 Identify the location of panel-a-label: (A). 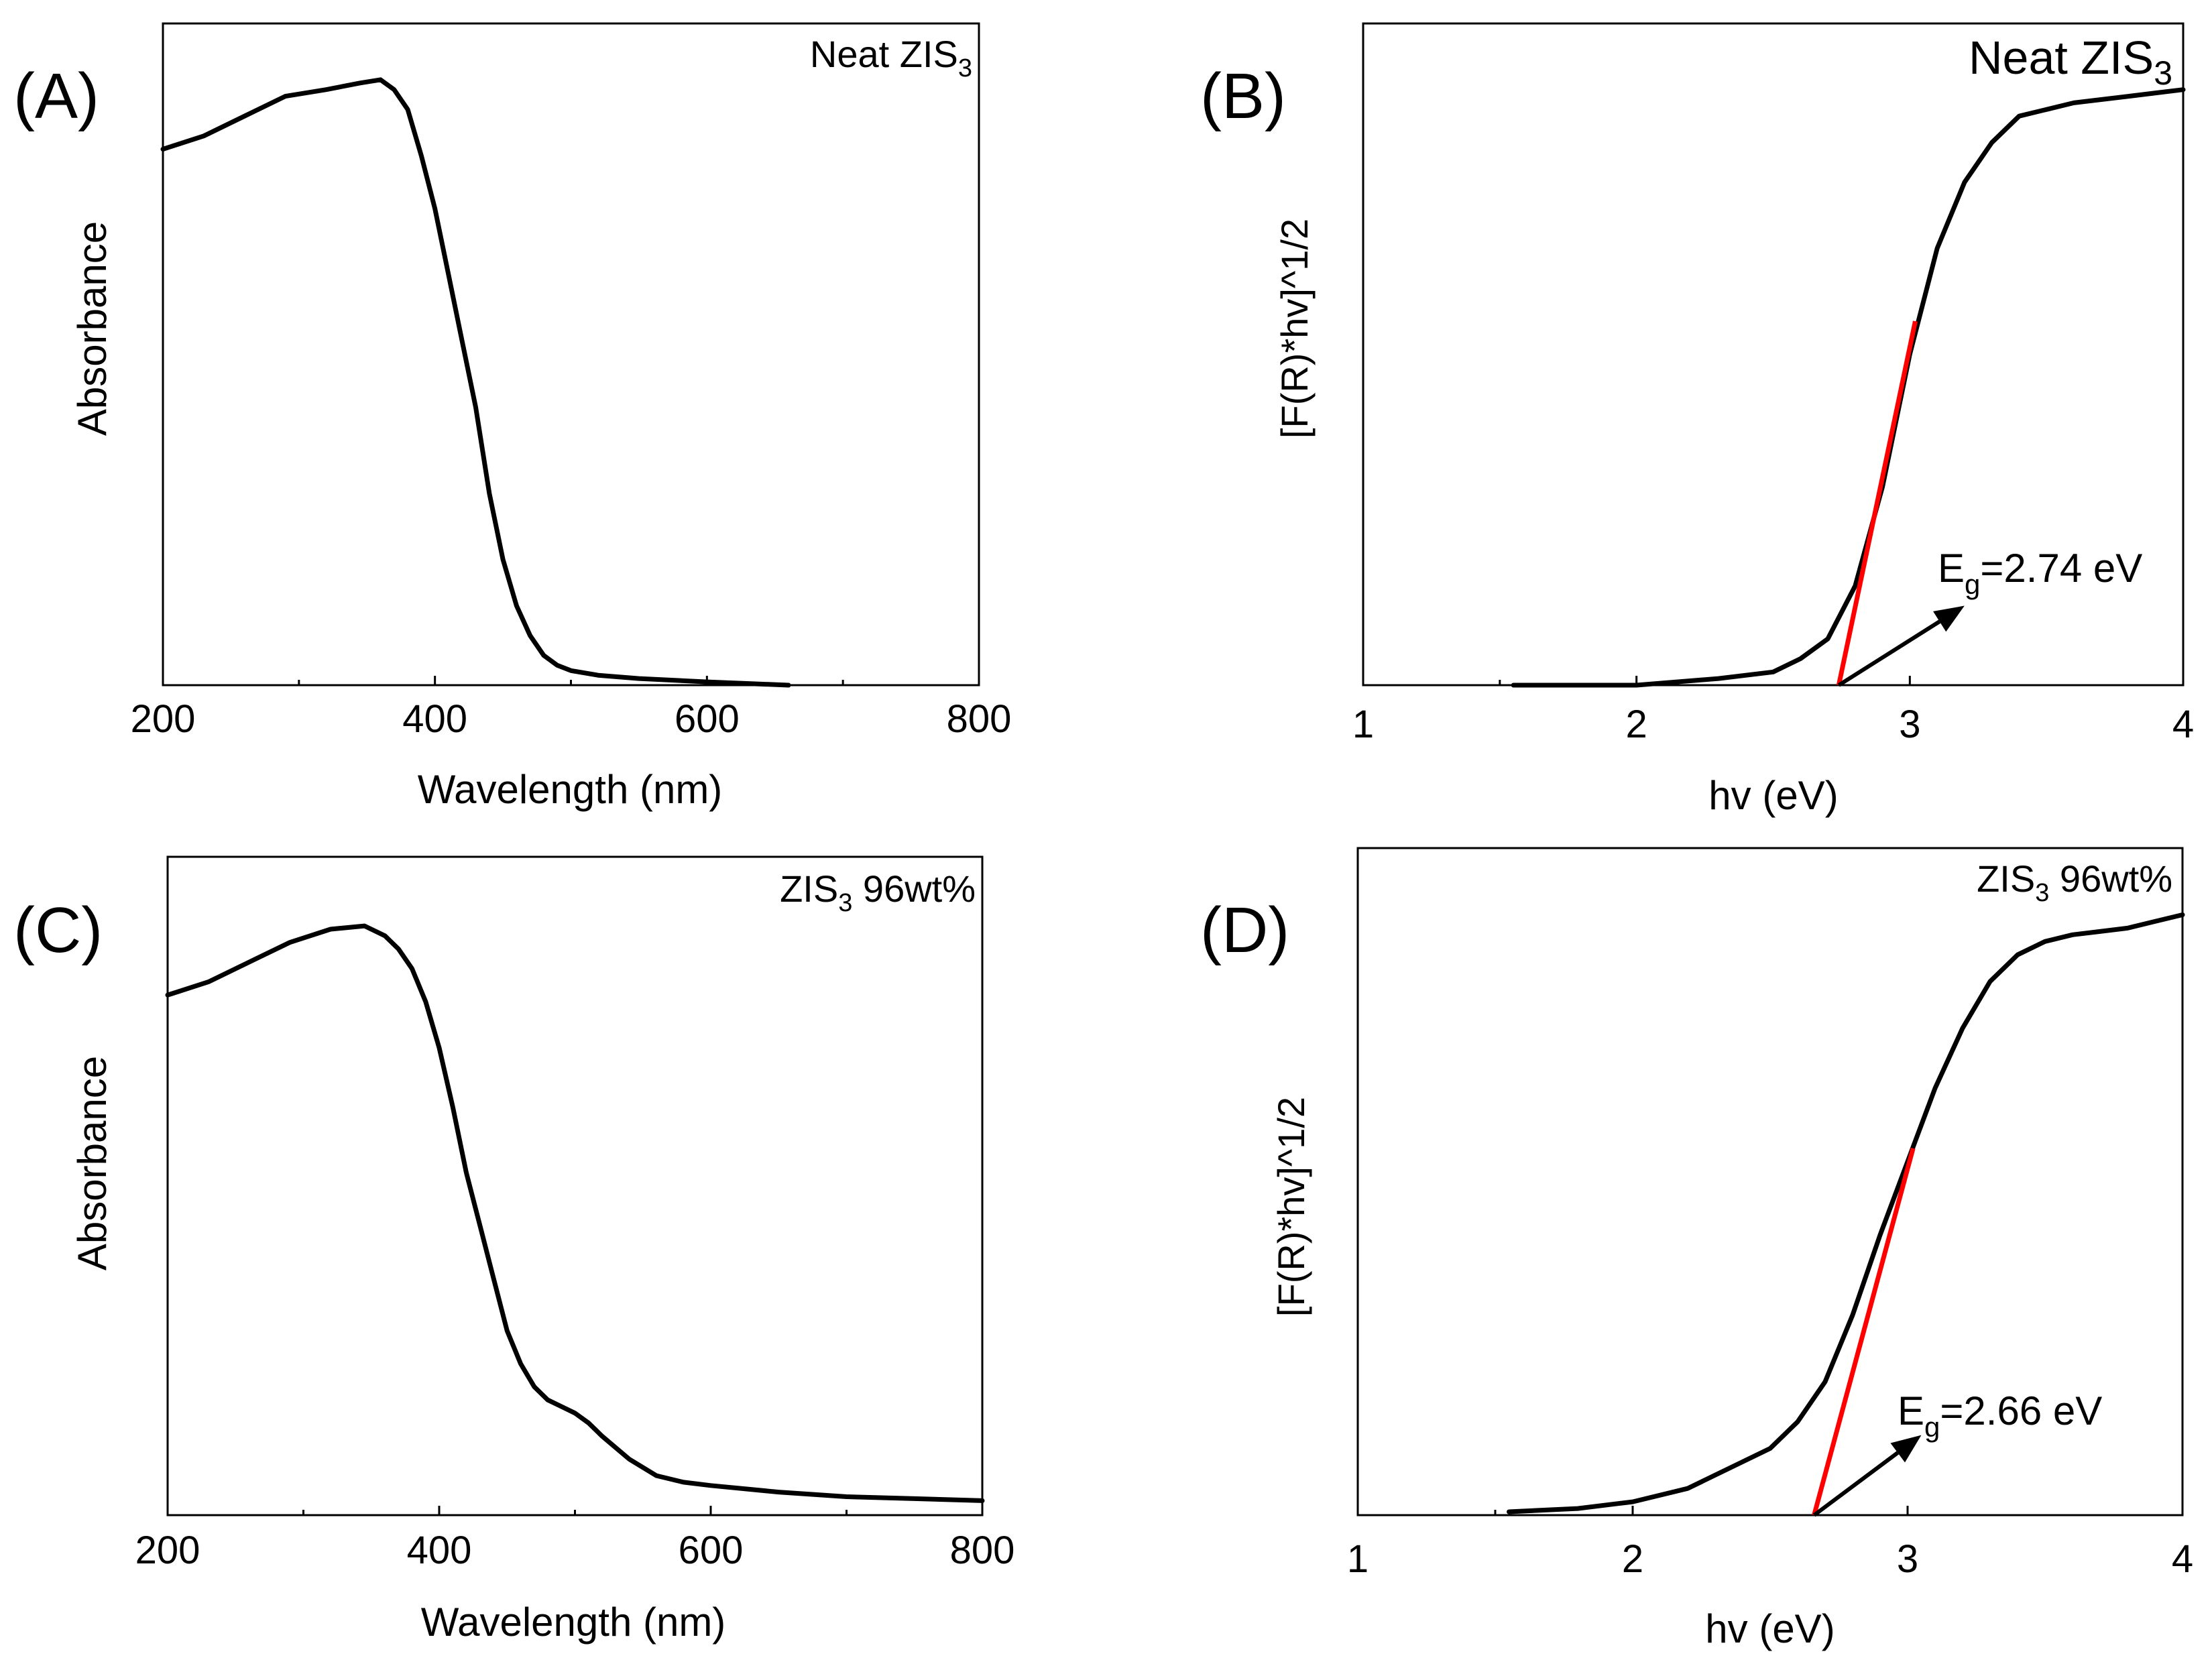
(56, 96).